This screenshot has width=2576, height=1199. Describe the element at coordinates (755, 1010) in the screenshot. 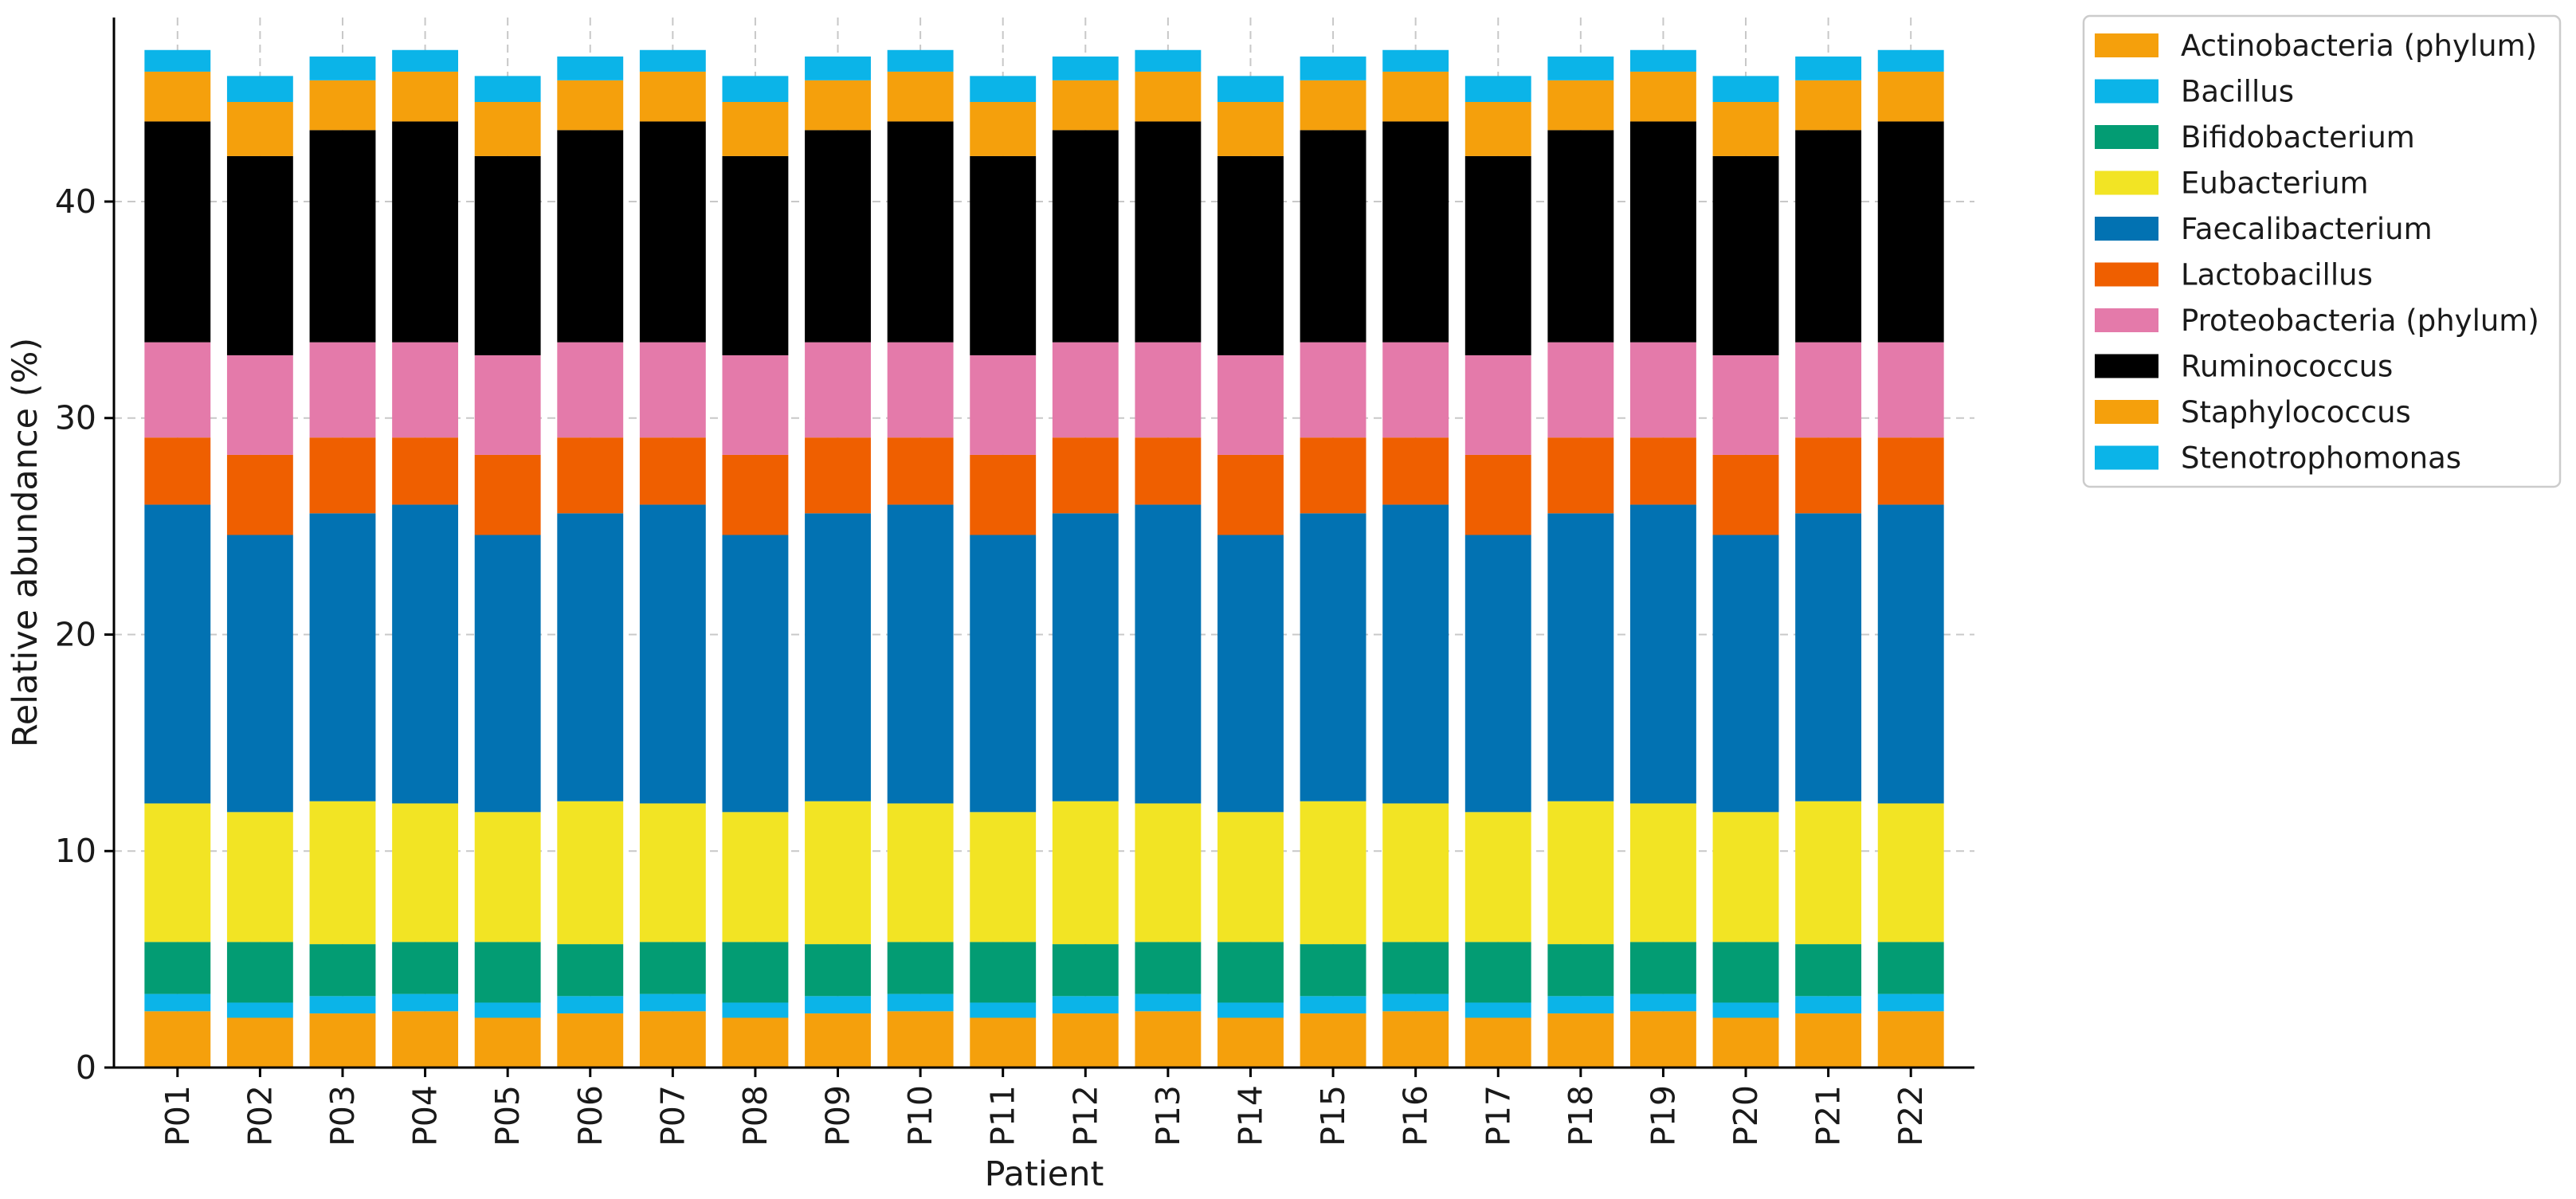

I see `bar-segment-p08-bacillus` at that location.